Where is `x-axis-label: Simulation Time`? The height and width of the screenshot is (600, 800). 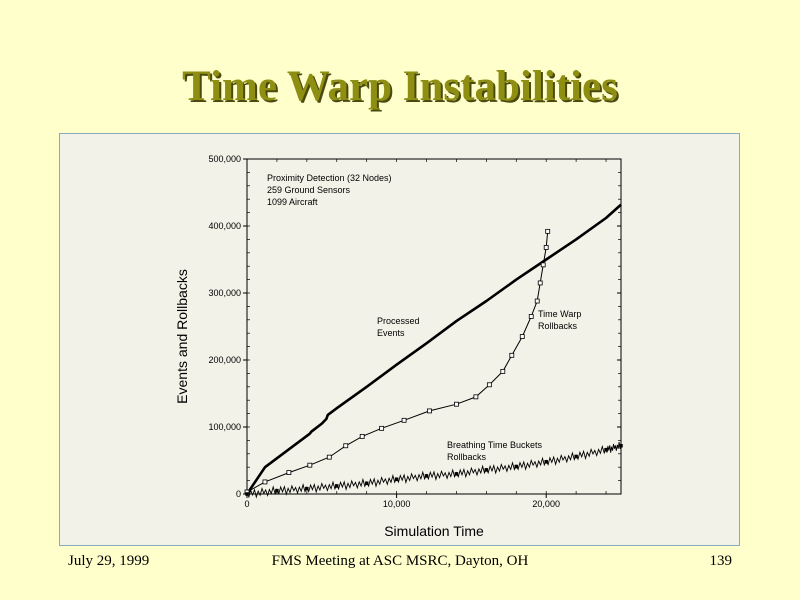
x-axis-label: Simulation Time is located at coordinates (434, 531).